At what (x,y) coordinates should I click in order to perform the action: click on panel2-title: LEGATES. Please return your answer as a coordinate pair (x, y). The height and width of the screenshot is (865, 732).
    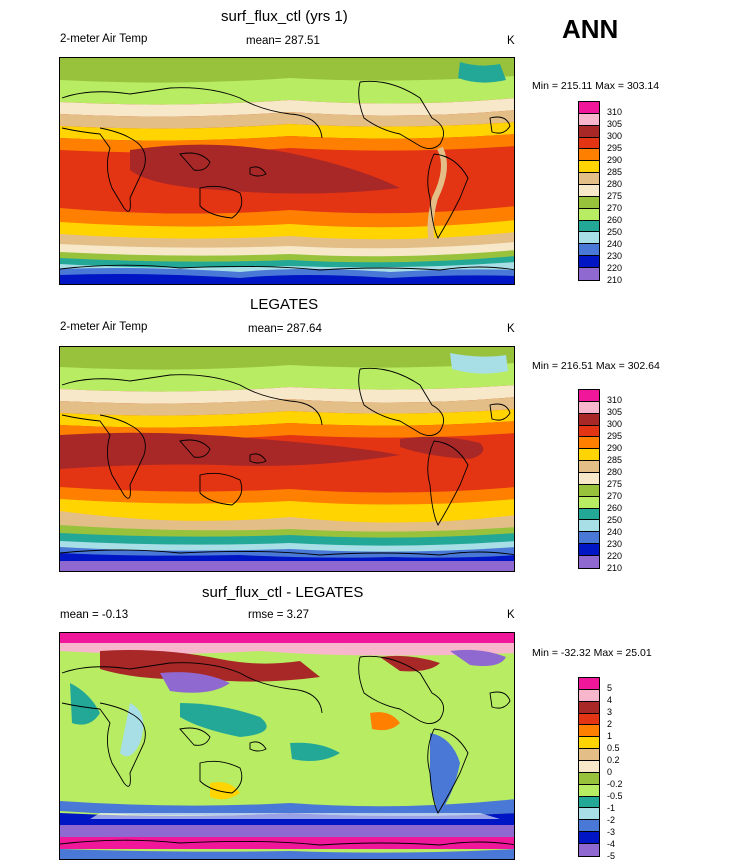
    Looking at the image, I should click on (284, 304).